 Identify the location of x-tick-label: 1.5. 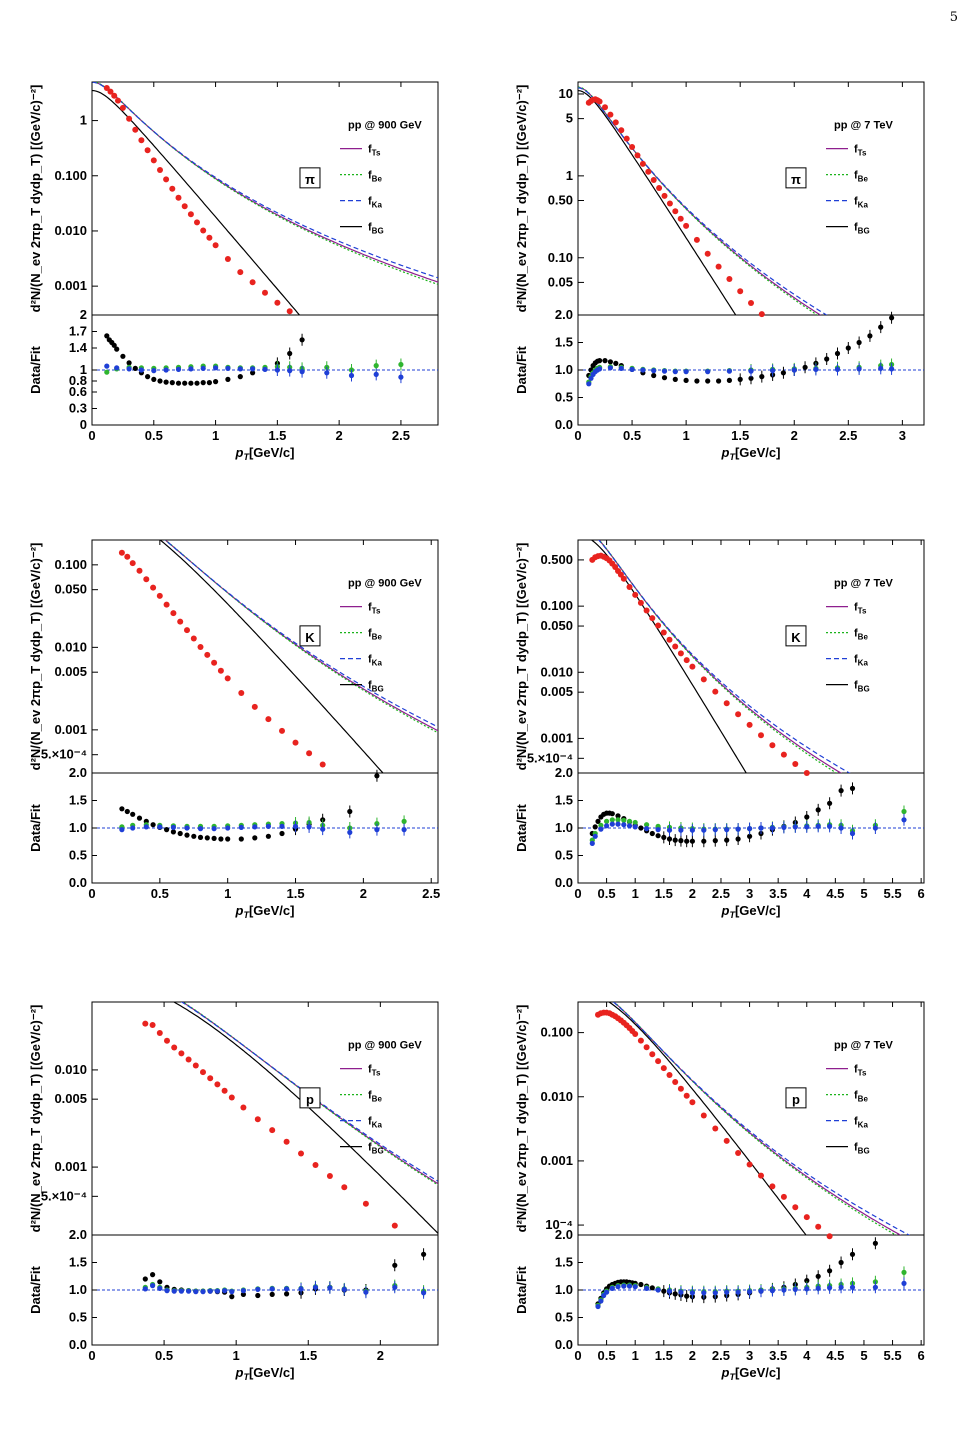
(664, 1355).